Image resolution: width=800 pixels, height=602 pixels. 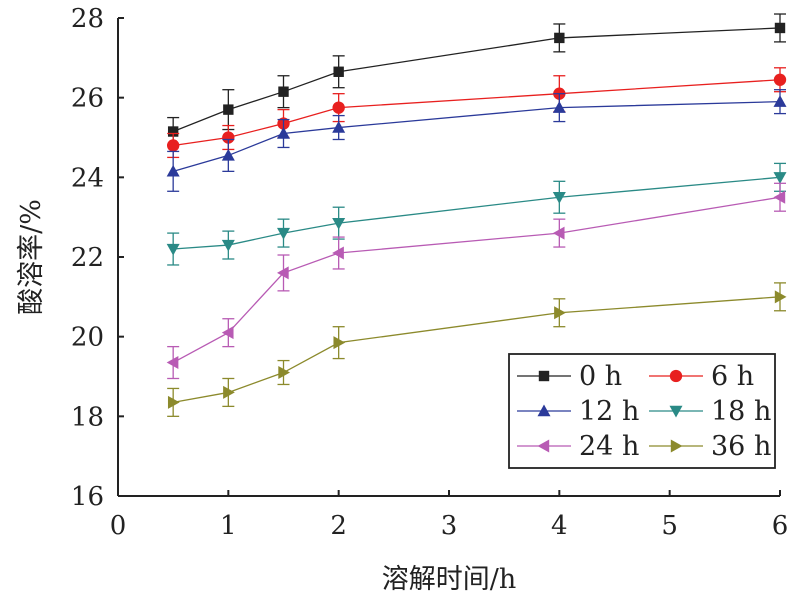 I want to click on legend-label: 0 h, so click(x=600, y=376).